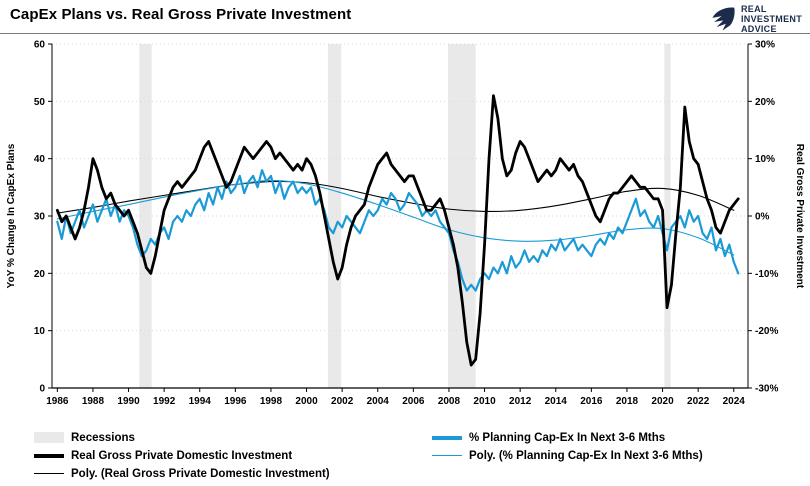 The image size is (810, 486). What do you see at coordinates (49, 473) in the screenshot?
I see `thin-black-line-swatch` at bounding box center [49, 473].